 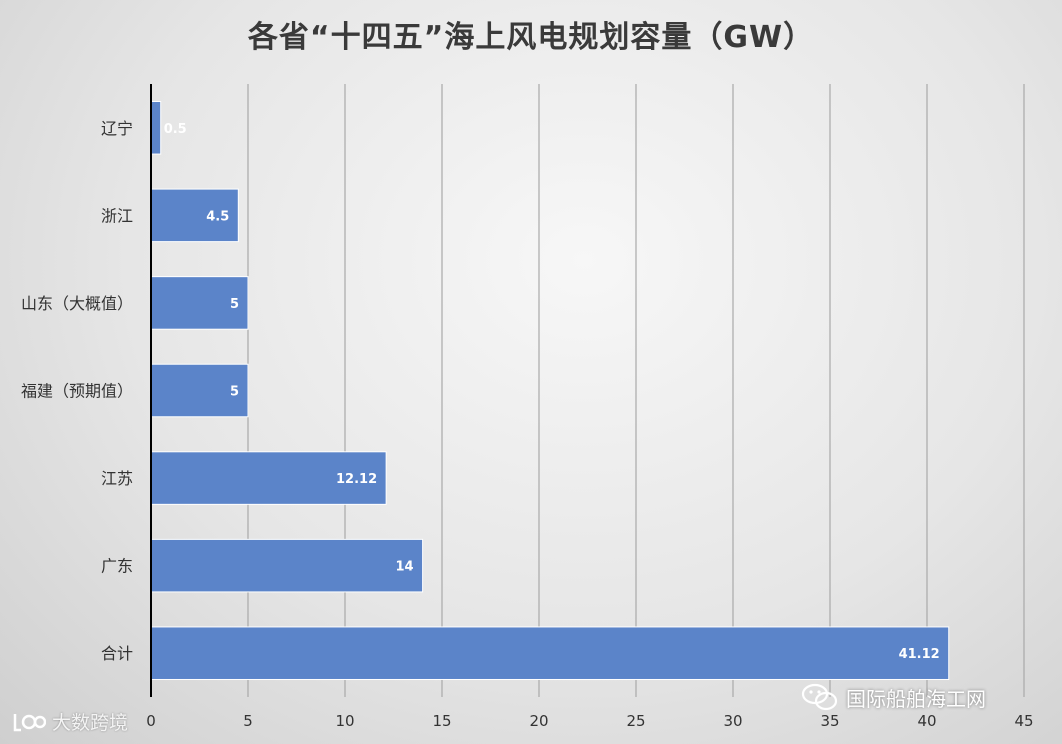 I want to click on category-label: 山东（大概值）, so click(x=77, y=303).